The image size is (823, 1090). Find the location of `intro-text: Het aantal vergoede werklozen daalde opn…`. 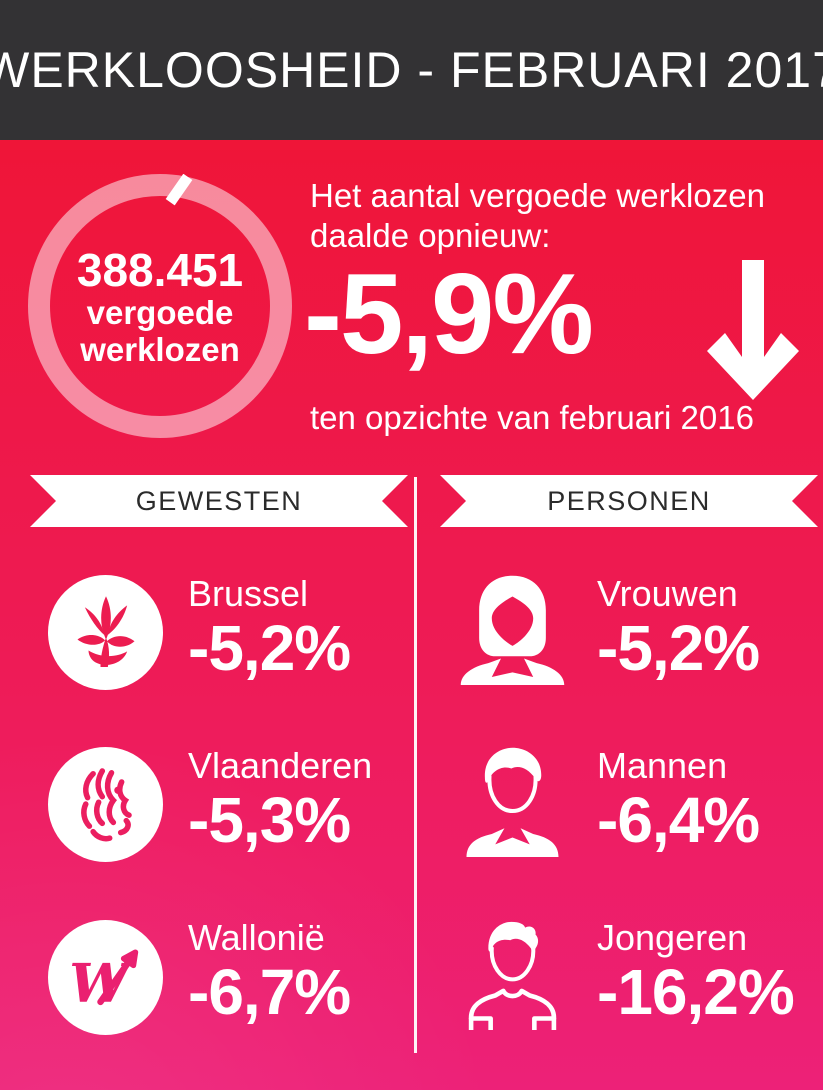

intro-text: Het aantal vergoede werklozen daalde opn… is located at coordinates (555, 216).